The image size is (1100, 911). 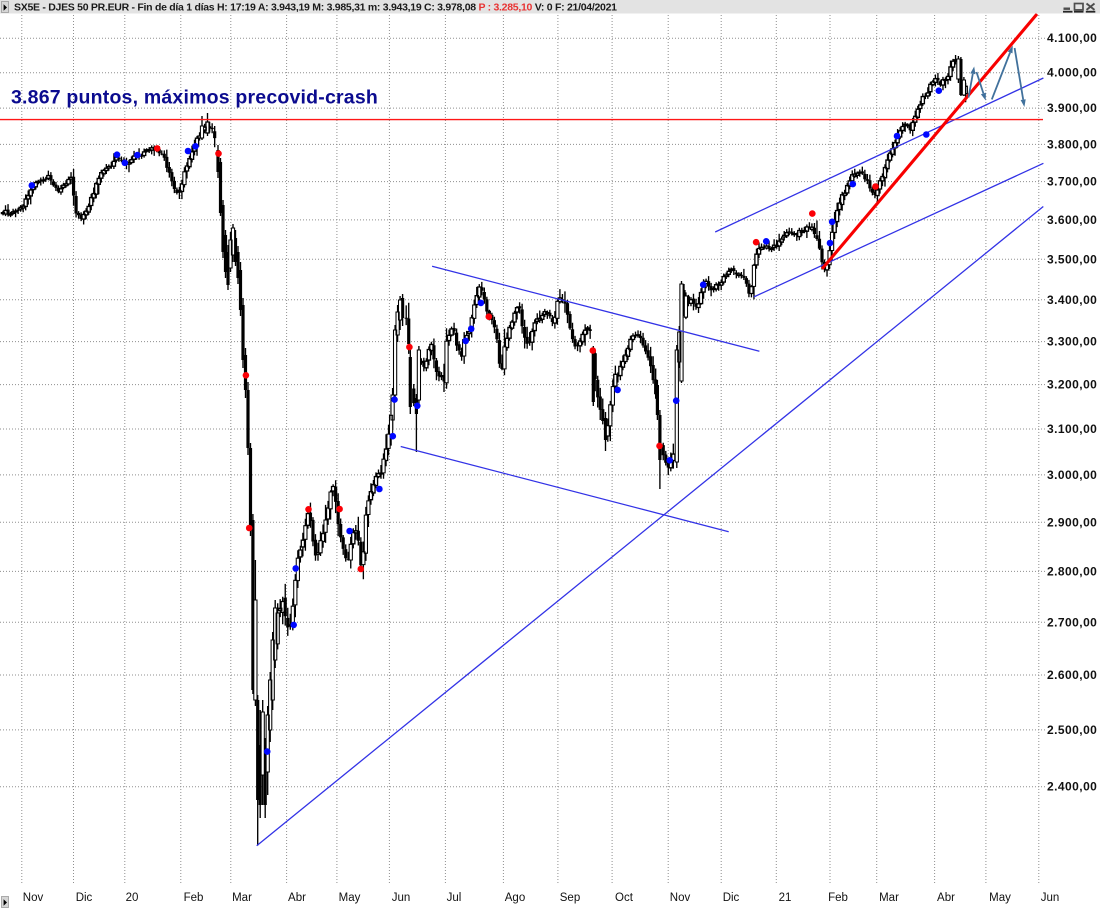 I want to click on svg-text: 3.100,00, so click(x=1072, y=429).